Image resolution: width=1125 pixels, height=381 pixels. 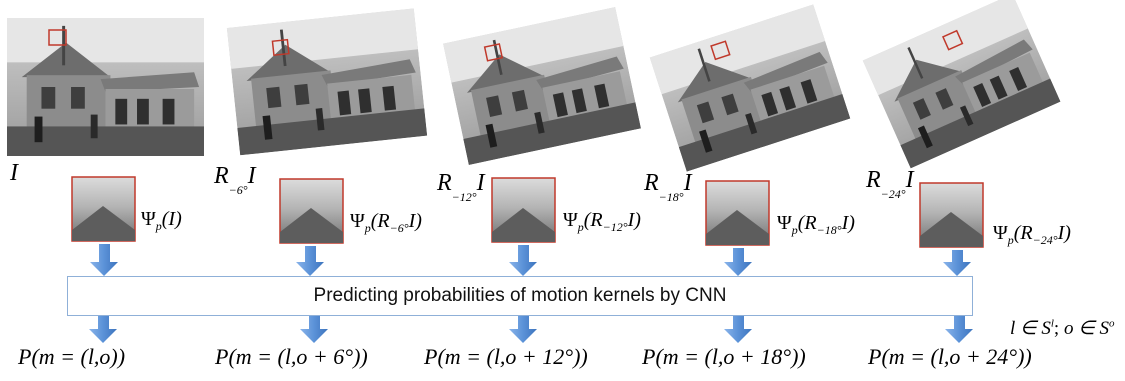 What do you see at coordinates (291, 356) in the screenshot?
I see `probability-1: P(m = (l,o + 6°))` at bounding box center [291, 356].